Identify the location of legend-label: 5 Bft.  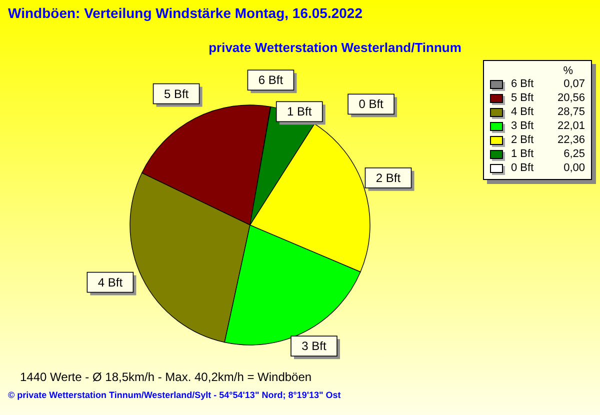
(523, 98).